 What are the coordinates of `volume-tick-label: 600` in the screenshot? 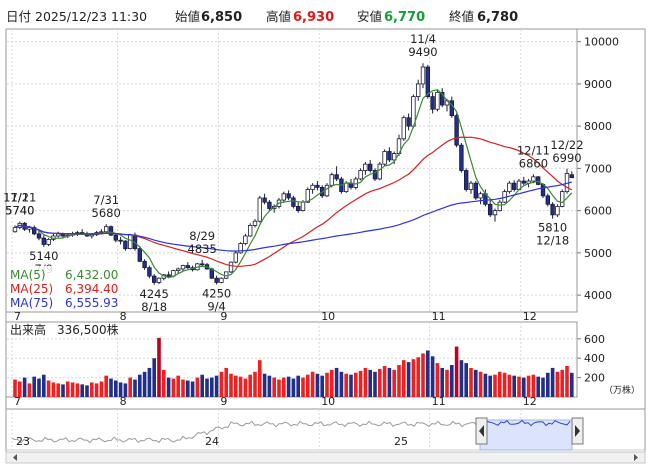 It's located at (594, 339).